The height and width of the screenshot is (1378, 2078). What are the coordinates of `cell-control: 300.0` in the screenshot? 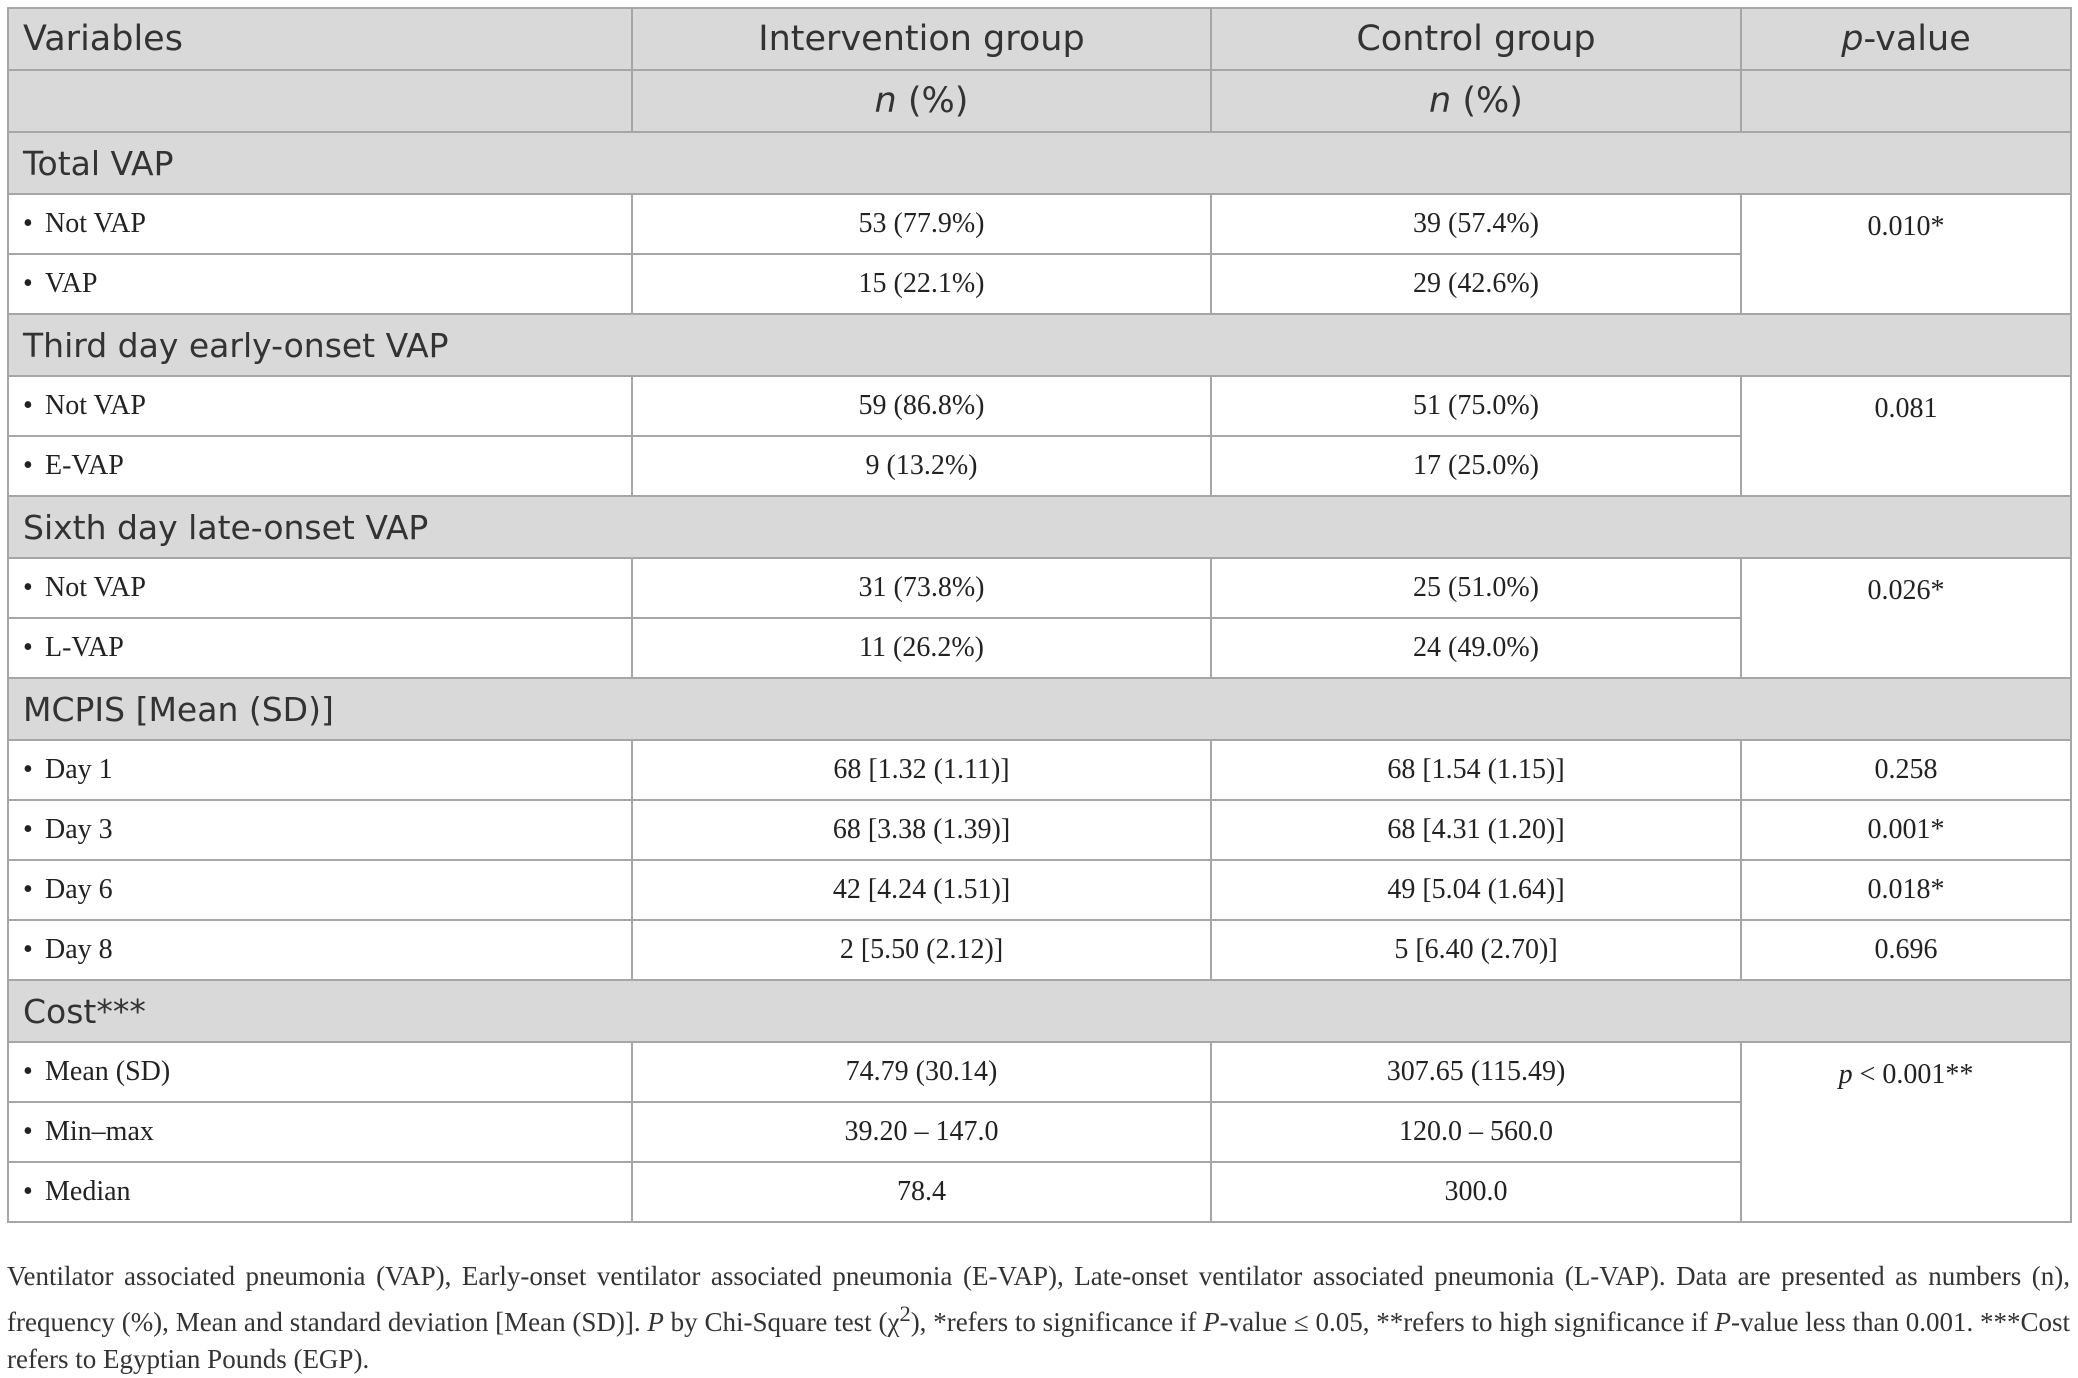 It's located at (1476, 1192).